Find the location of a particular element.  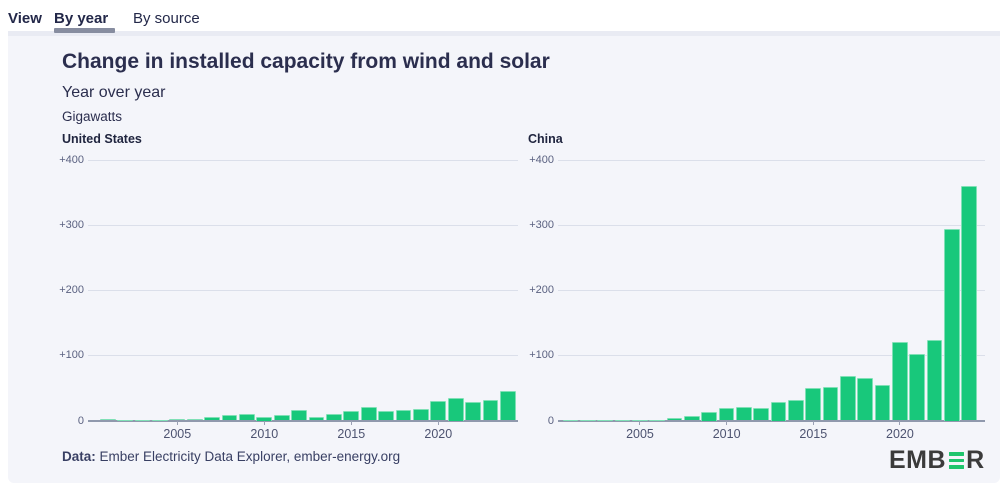

chart-title-china: China is located at coordinates (545, 139).